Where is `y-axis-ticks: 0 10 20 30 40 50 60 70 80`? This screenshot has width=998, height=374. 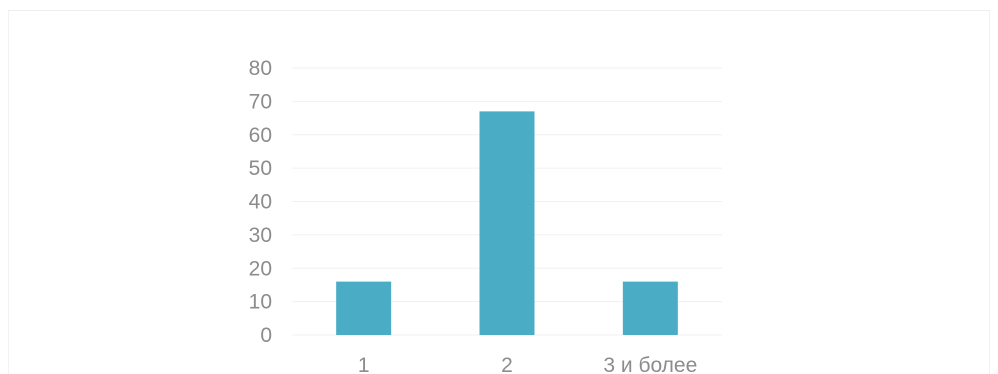
y-axis-ticks: 0 10 20 30 40 50 60 70 80 is located at coordinates (260, 202).